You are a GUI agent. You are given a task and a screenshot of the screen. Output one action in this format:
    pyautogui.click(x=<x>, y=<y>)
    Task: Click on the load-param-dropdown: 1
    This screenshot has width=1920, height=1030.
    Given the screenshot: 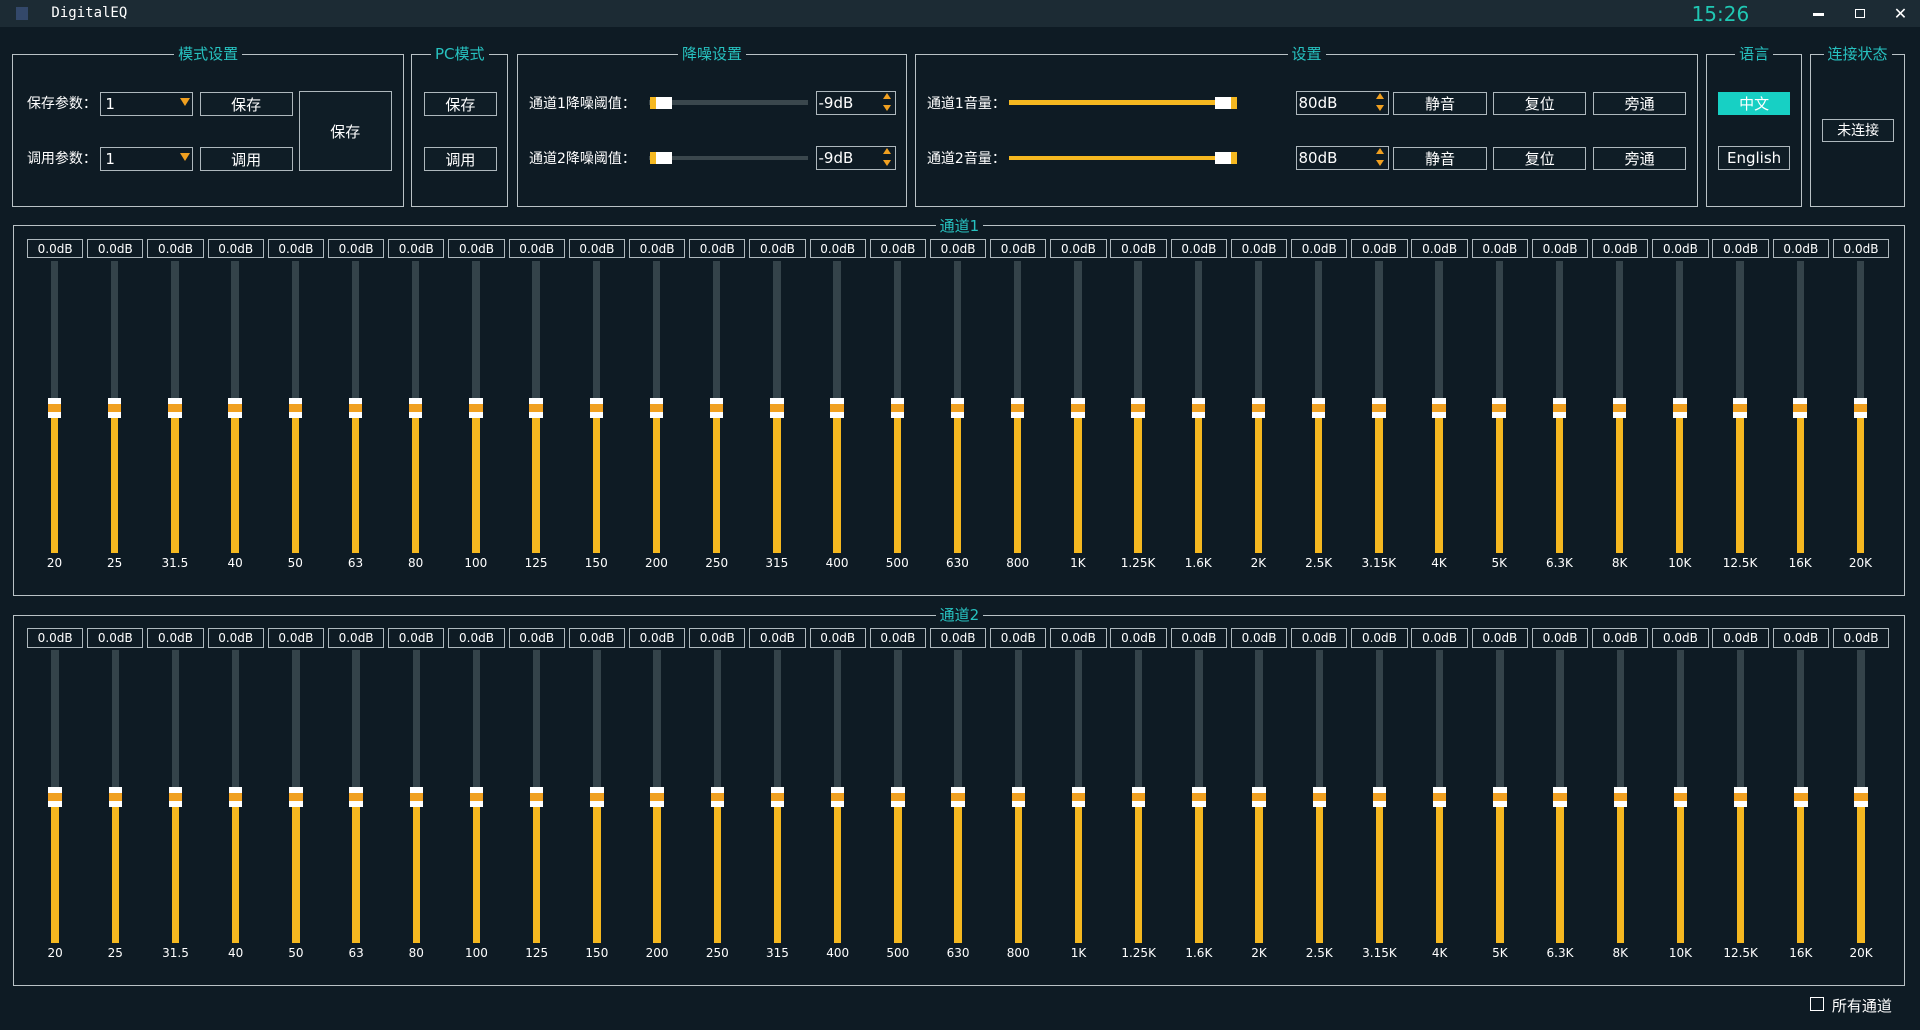 What is the action you would take?
    pyautogui.click(x=147, y=159)
    